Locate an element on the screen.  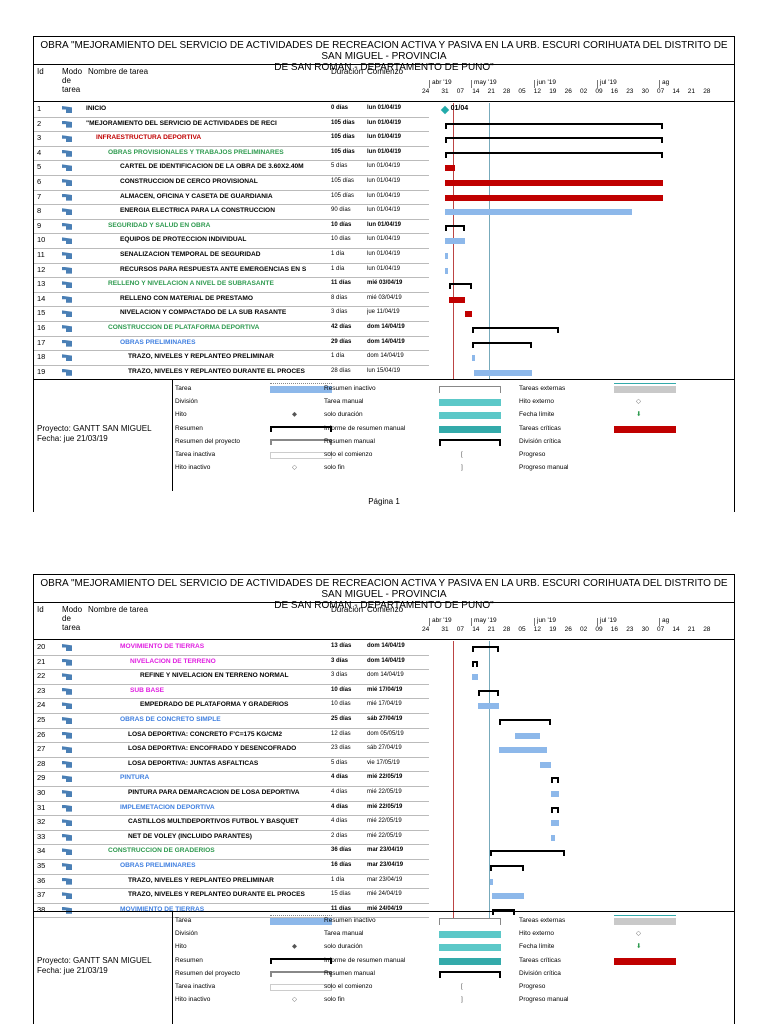
legend-label: Progreso manual is located at coordinates (544, 468).